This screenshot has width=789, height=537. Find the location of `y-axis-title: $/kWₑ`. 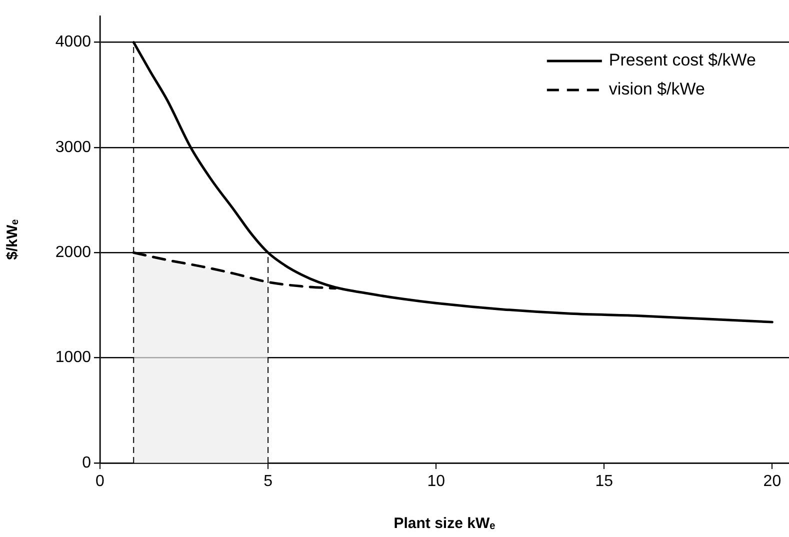

y-axis-title: $/kWₑ is located at coordinates (13, 239).